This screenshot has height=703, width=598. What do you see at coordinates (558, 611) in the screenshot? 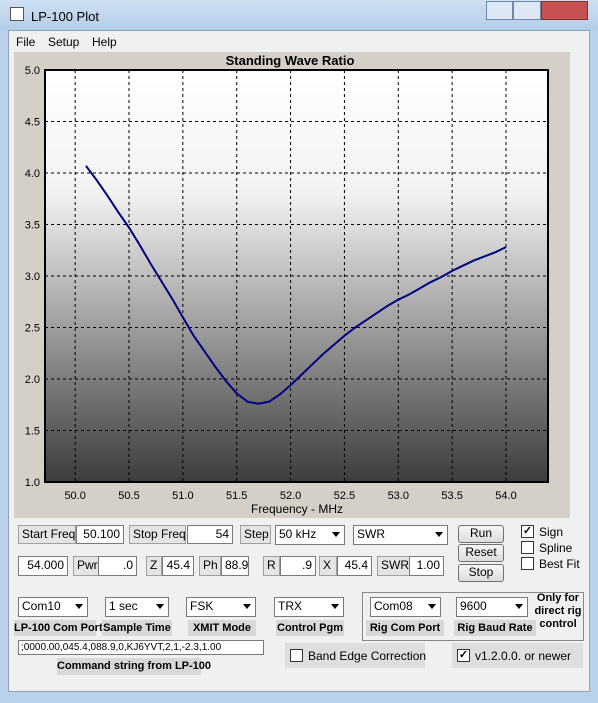
I see `note: Only for direct rig control` at bounding box center [558, 611].